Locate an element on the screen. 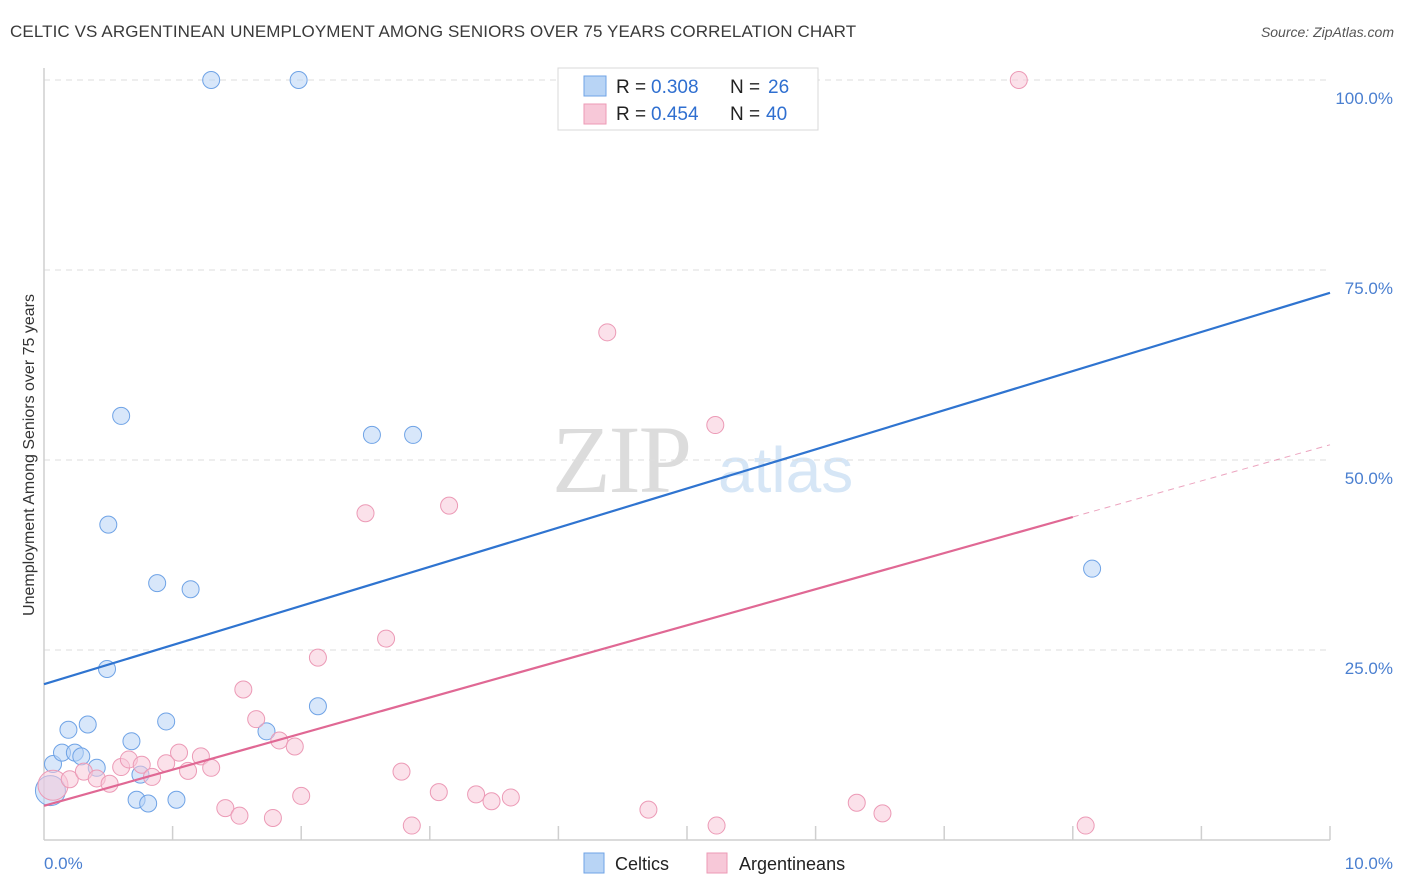 Image resolution: width=1406 pixels, height=892 pixels. legend-argentineans-n-label: N = is located at coordinates (745, 114).